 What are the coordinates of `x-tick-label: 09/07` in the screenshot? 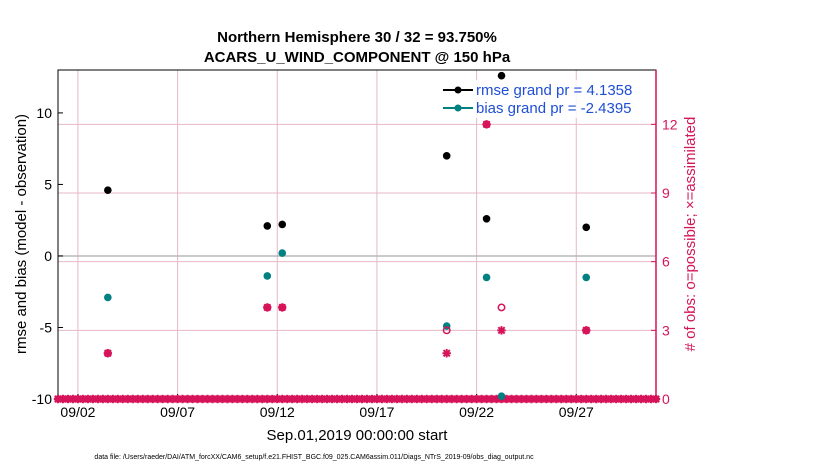 It's located at (177, 412).